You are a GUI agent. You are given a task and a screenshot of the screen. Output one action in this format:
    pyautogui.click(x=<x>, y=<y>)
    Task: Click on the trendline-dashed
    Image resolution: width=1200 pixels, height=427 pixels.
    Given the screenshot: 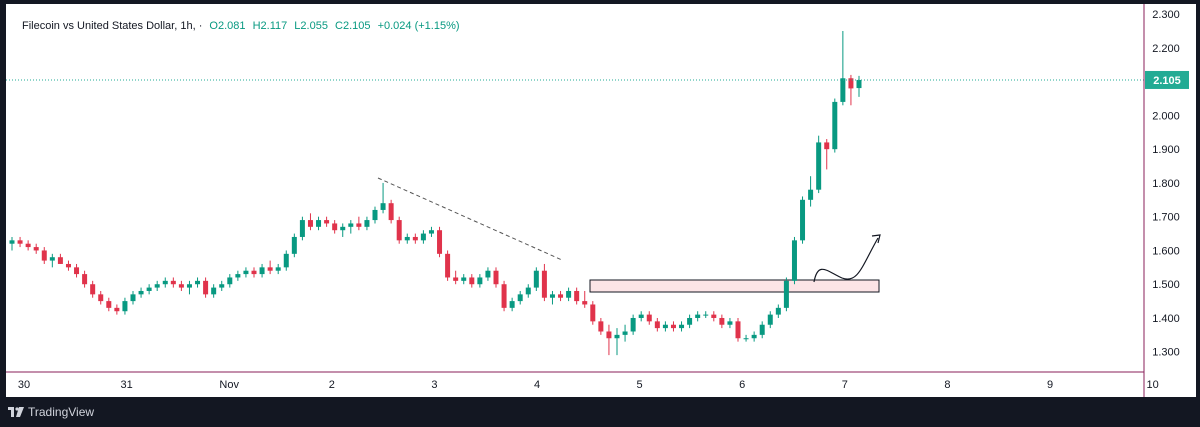 What is the action you would take?
    pyautogui.click(x=470, y=219)
    